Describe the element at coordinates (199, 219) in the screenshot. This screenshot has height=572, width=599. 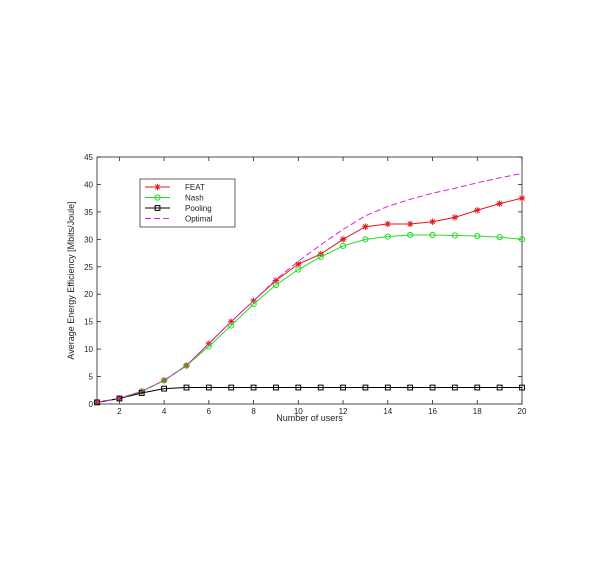
I see `legend-label: Optimal` at that location.